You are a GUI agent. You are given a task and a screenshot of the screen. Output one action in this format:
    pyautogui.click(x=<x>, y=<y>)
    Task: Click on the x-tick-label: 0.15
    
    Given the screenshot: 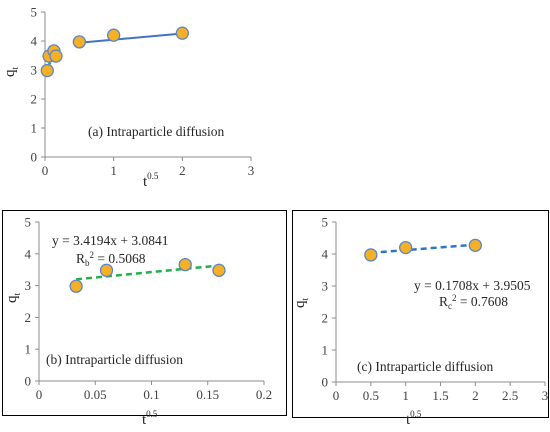 What is the action you would take?
    pyautogui.click(x=207, y=394)
    